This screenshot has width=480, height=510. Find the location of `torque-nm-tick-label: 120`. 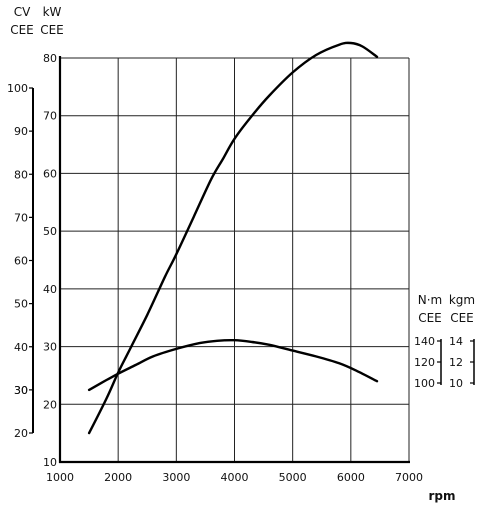

torque-nm-tick-label: 120 is located at coordinates (424, 362).